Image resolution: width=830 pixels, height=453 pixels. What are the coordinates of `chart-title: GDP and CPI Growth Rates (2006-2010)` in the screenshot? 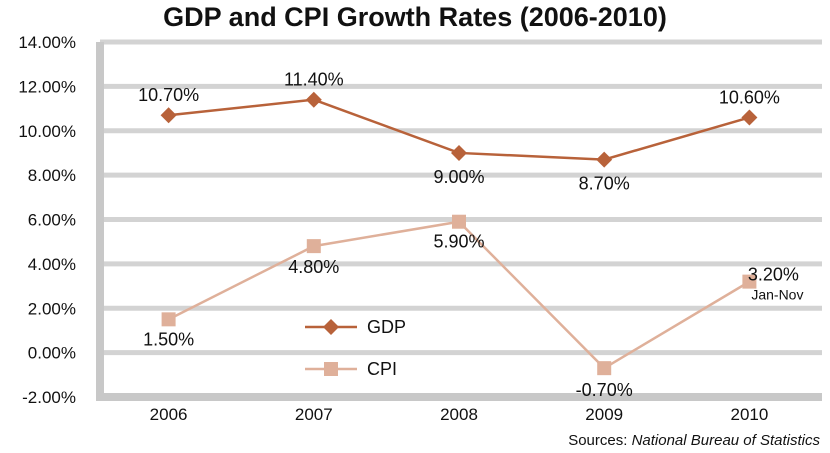 It's located at (415, 17).